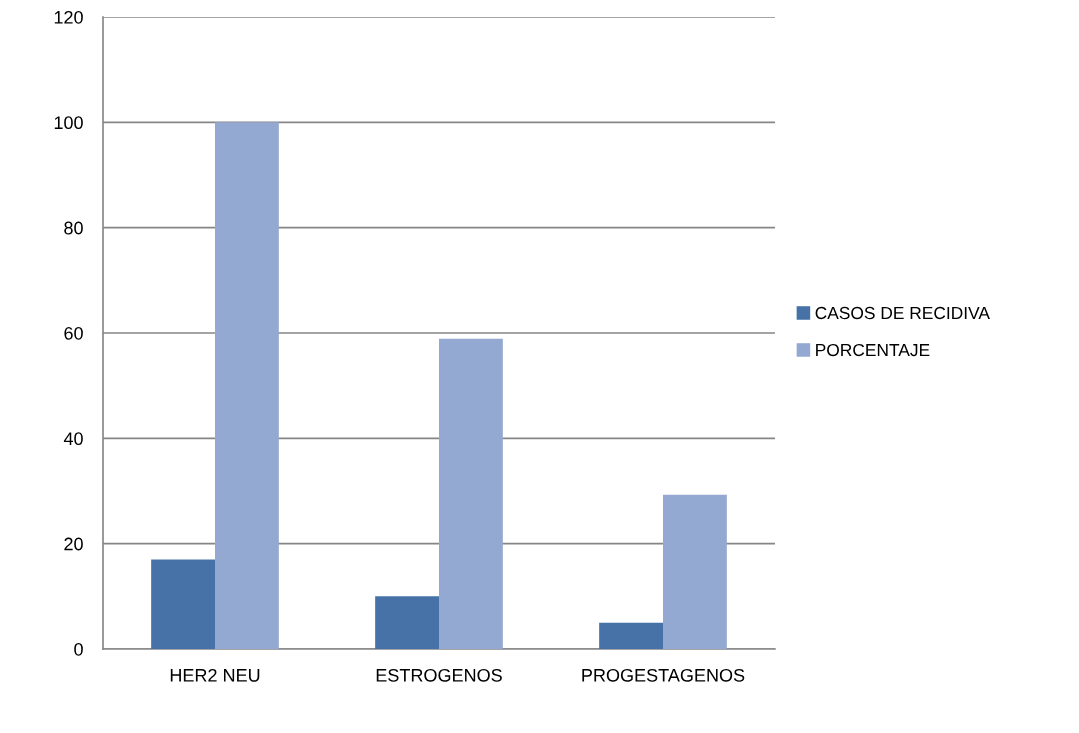 The height and width of the screenshot is (733, 1079). What do you see at coordinates (215, 675) in the screenshot?
I see `x-tick-label: HER2 NEU` at bounding box center [215, 675].